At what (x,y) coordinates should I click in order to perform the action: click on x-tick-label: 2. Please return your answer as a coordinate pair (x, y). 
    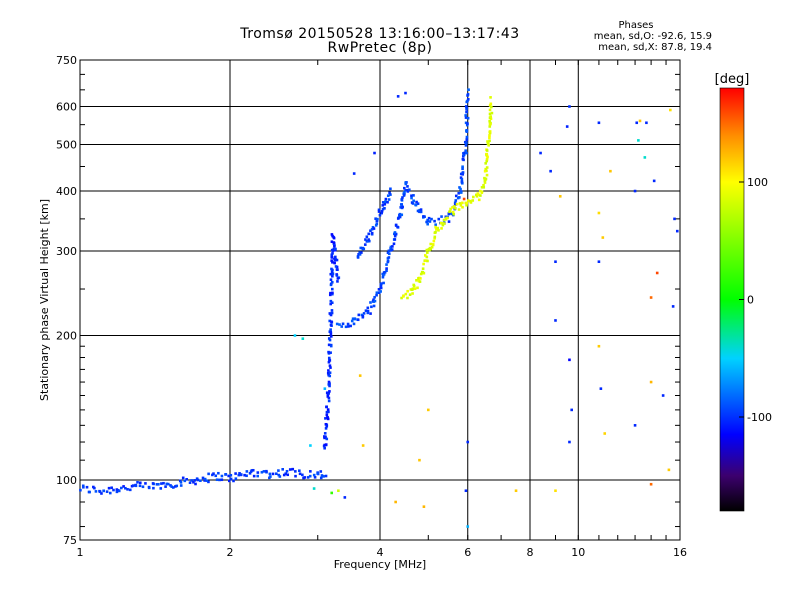
    Looking at the image, I should click on (230, 552).